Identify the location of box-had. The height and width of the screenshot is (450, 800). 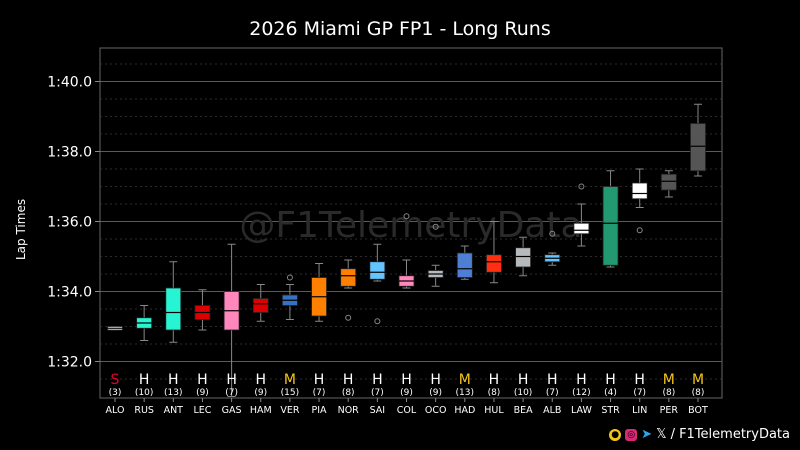
(464, 265).